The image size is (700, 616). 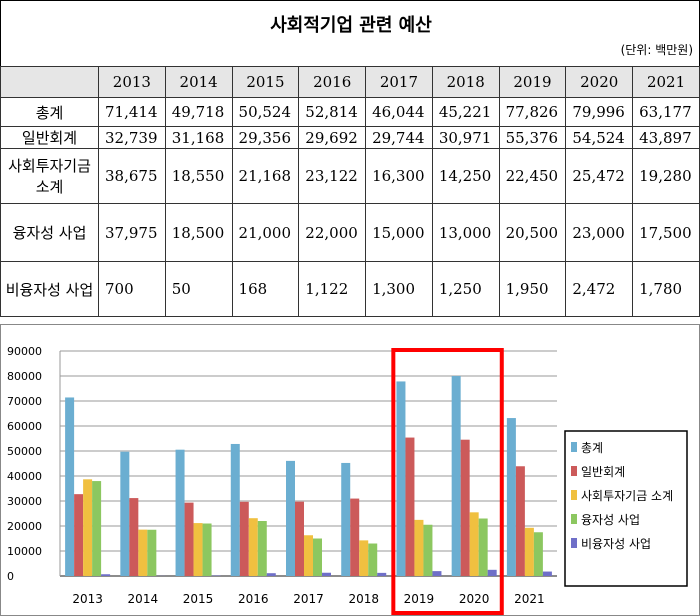 What do you see at coordinates (265, 112) in the screenshot?
I see `value-cell: 50,524` at bounding box center [265, 112].